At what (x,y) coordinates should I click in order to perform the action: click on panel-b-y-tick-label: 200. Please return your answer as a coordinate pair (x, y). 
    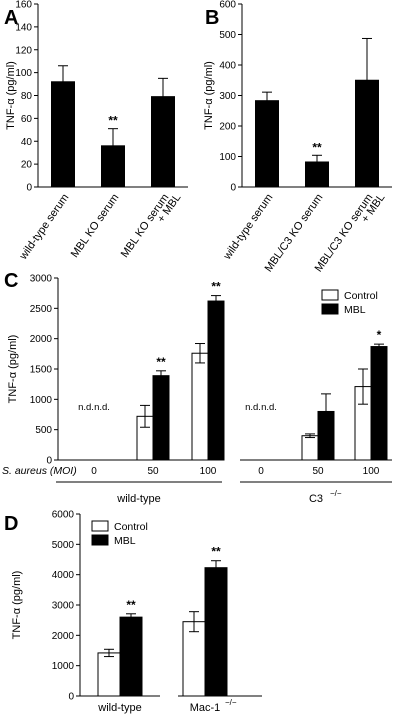
    Looking at the image, I should click on (227, 127).